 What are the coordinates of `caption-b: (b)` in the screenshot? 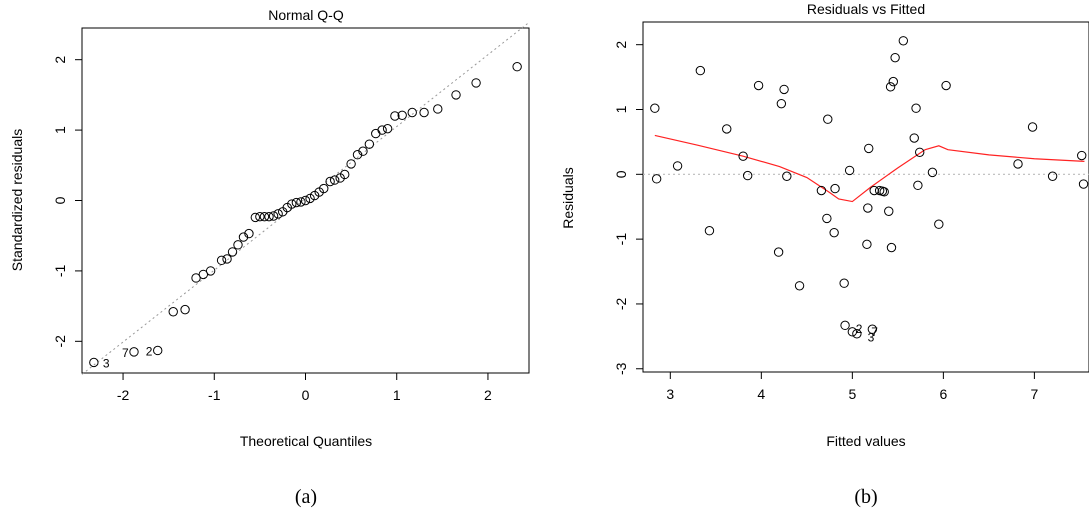 It's located at (866, 497).